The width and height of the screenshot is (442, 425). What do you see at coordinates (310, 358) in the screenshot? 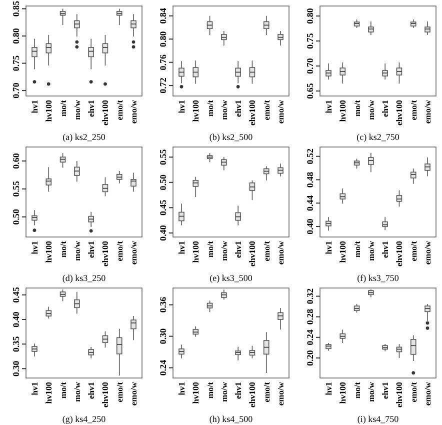
I see `y-tick-label: 0.20` at bounding box center [310, 358].